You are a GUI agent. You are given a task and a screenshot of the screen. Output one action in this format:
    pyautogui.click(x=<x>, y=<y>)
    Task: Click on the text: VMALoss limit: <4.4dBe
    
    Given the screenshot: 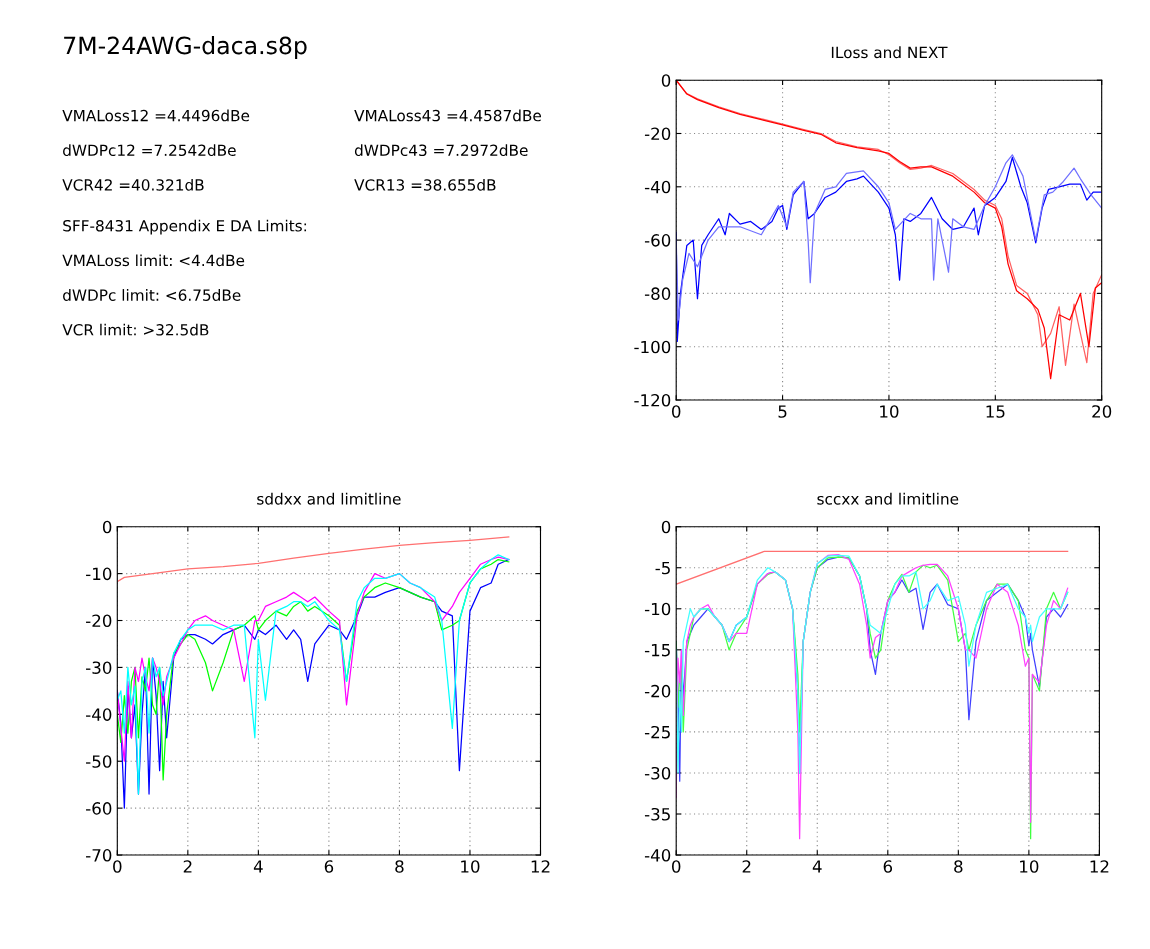 What is the action you would take?
    pyautogui.click(x=153, y=260)
    